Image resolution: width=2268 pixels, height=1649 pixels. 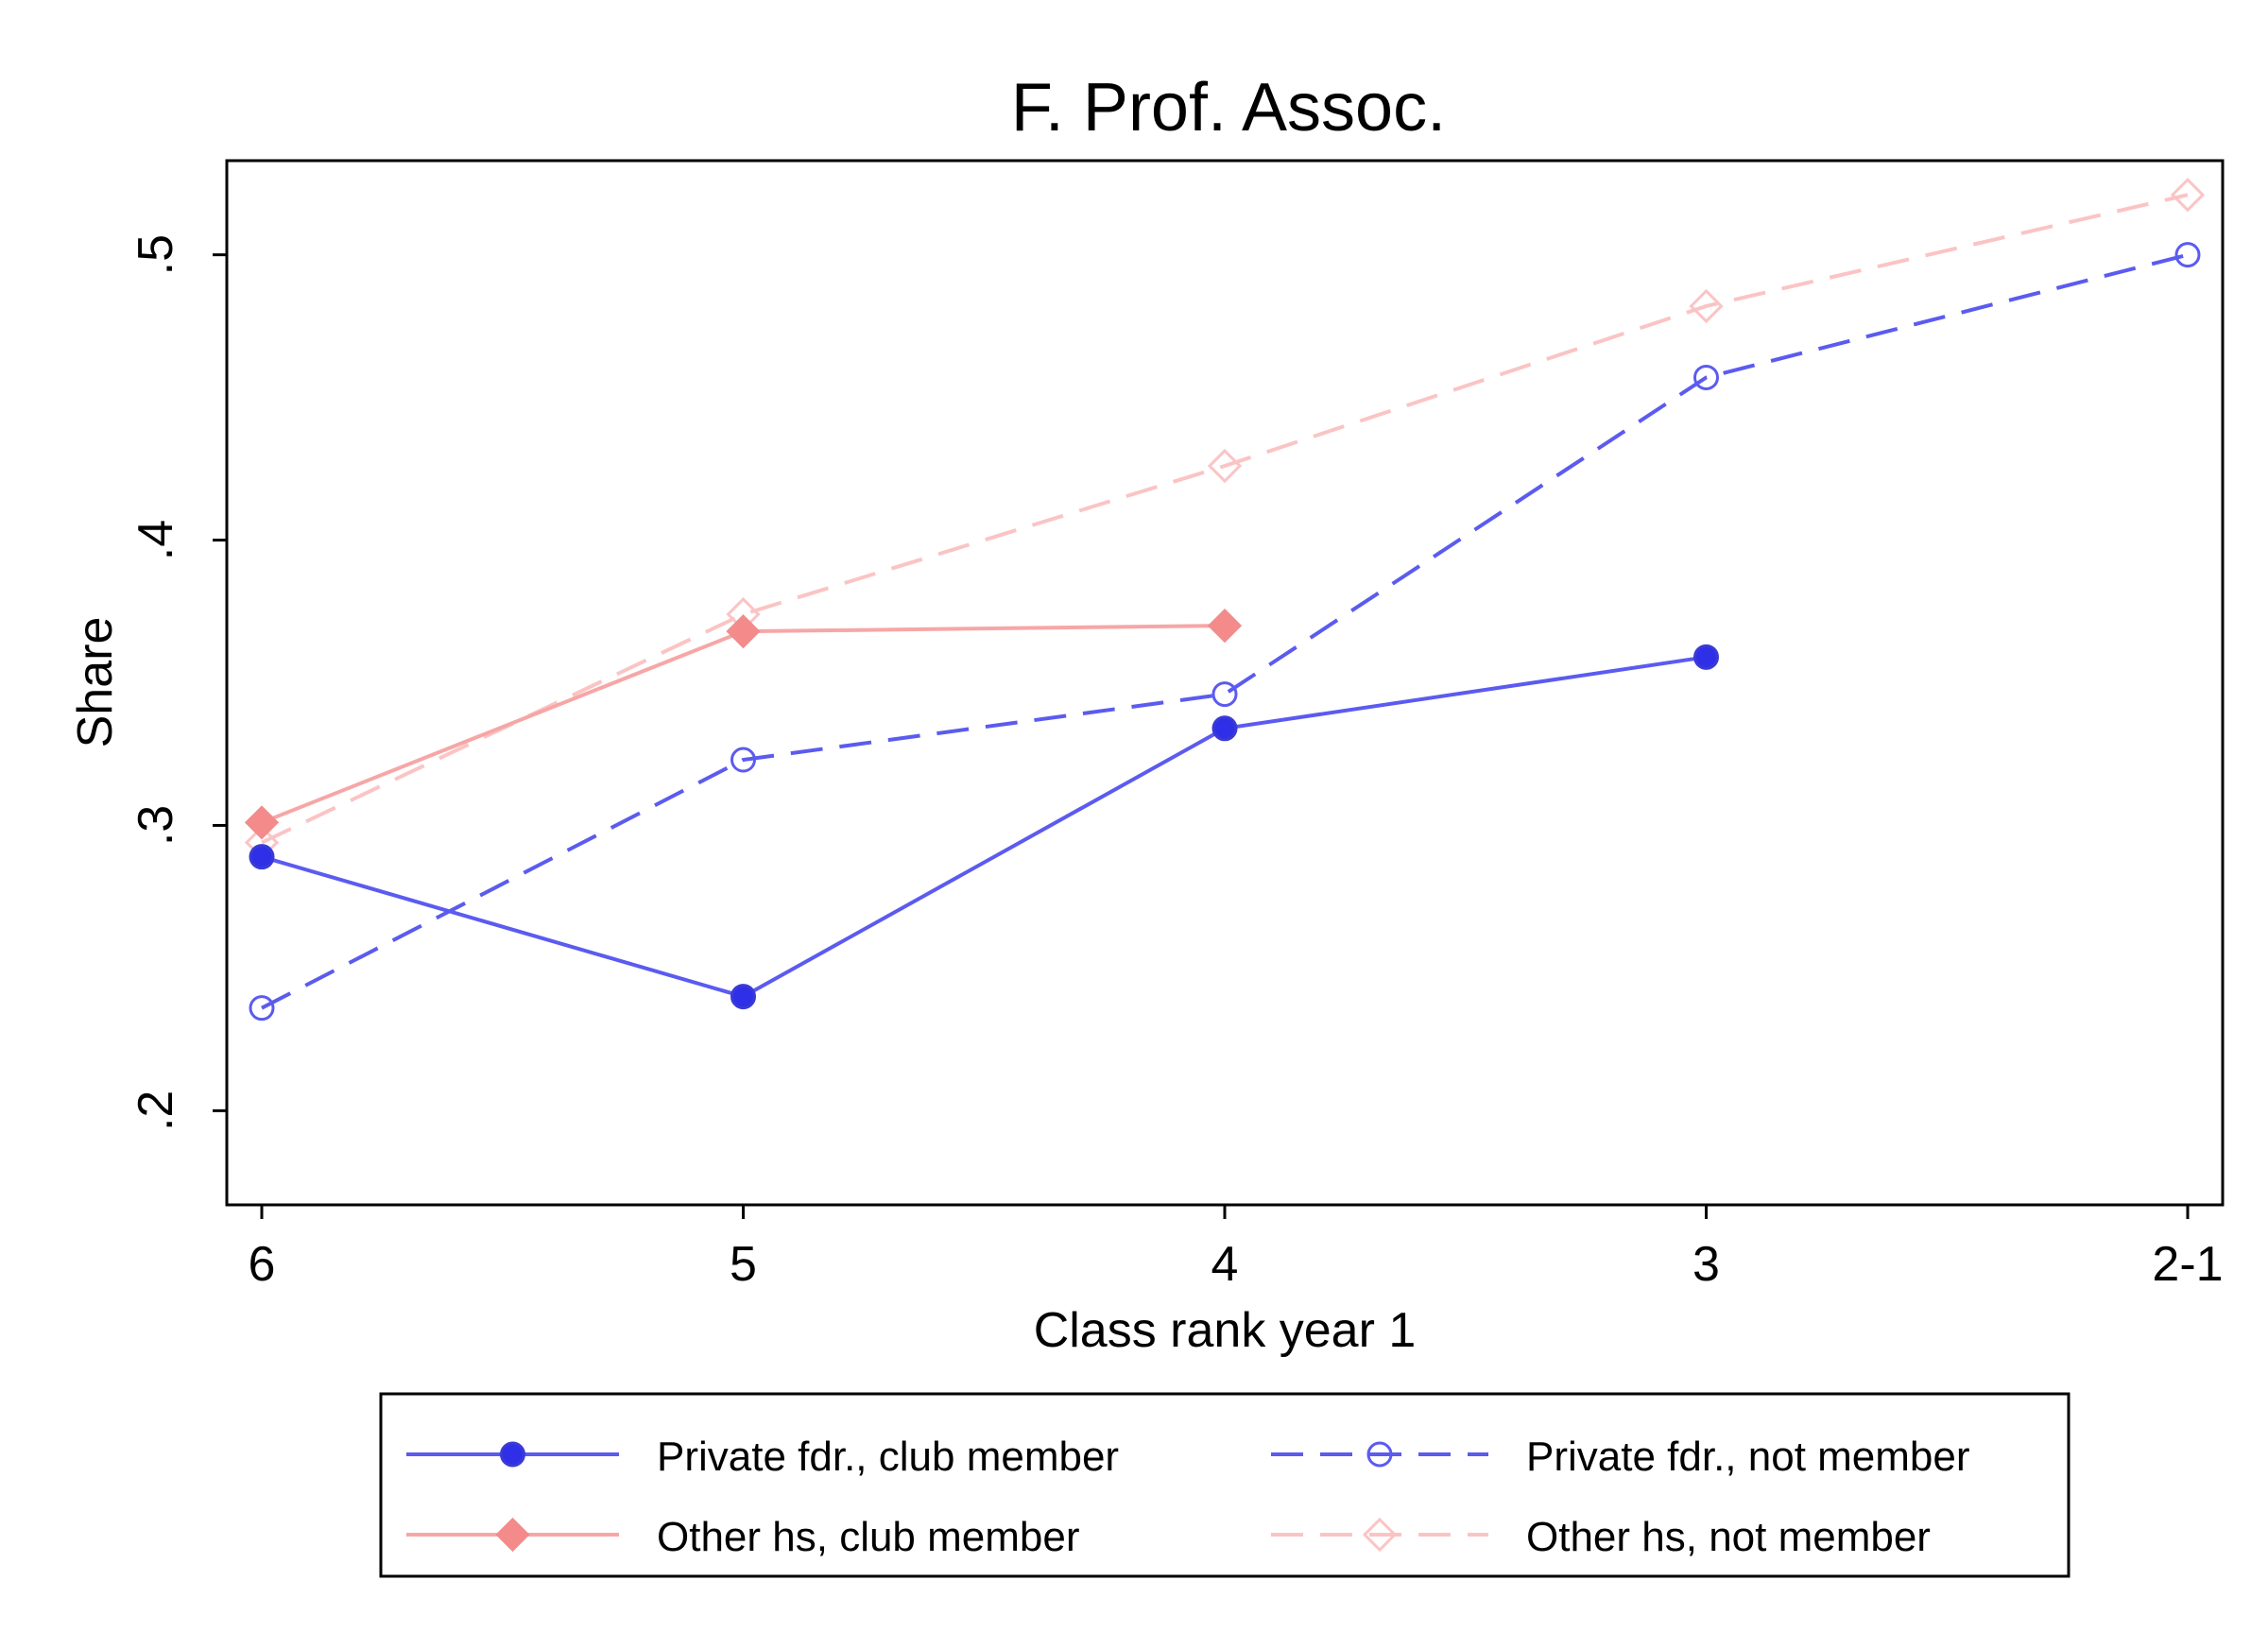 I want to click on y-axis-label: Share, so click(x=95, y=682).